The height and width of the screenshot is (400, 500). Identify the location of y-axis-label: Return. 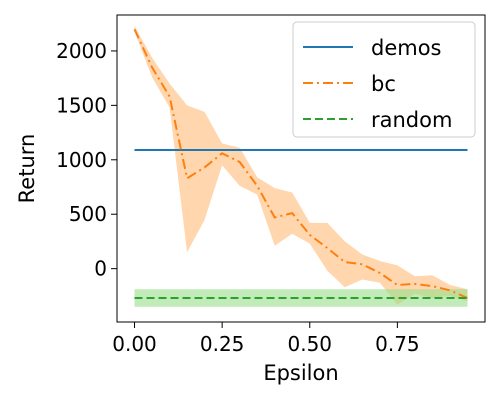
(27, 169).